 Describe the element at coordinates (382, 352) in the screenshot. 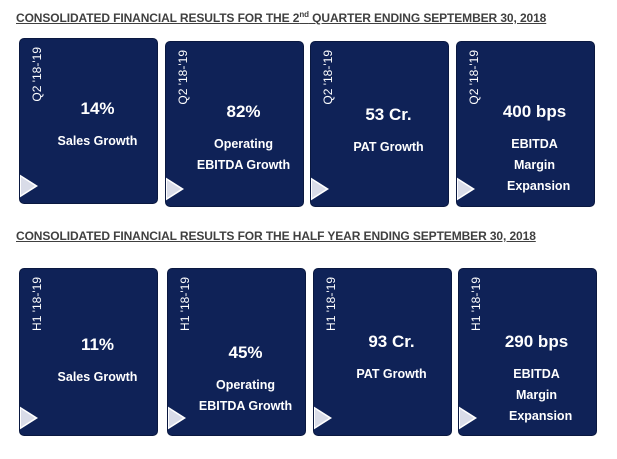

I see `half-year-pat-growth-card: H1 '18-'19 93 Cr. PAT Growth` at that location.